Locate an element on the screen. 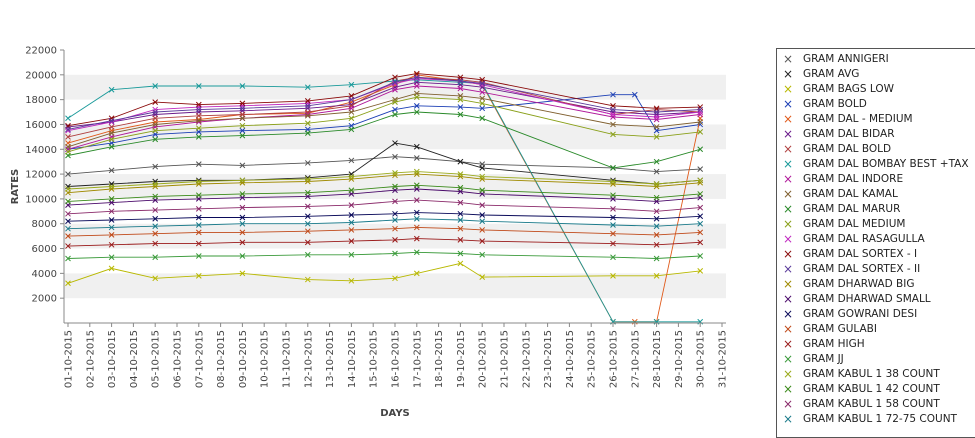  x-tick-label: 15-10-2015 is located at coordinates (374, 359).